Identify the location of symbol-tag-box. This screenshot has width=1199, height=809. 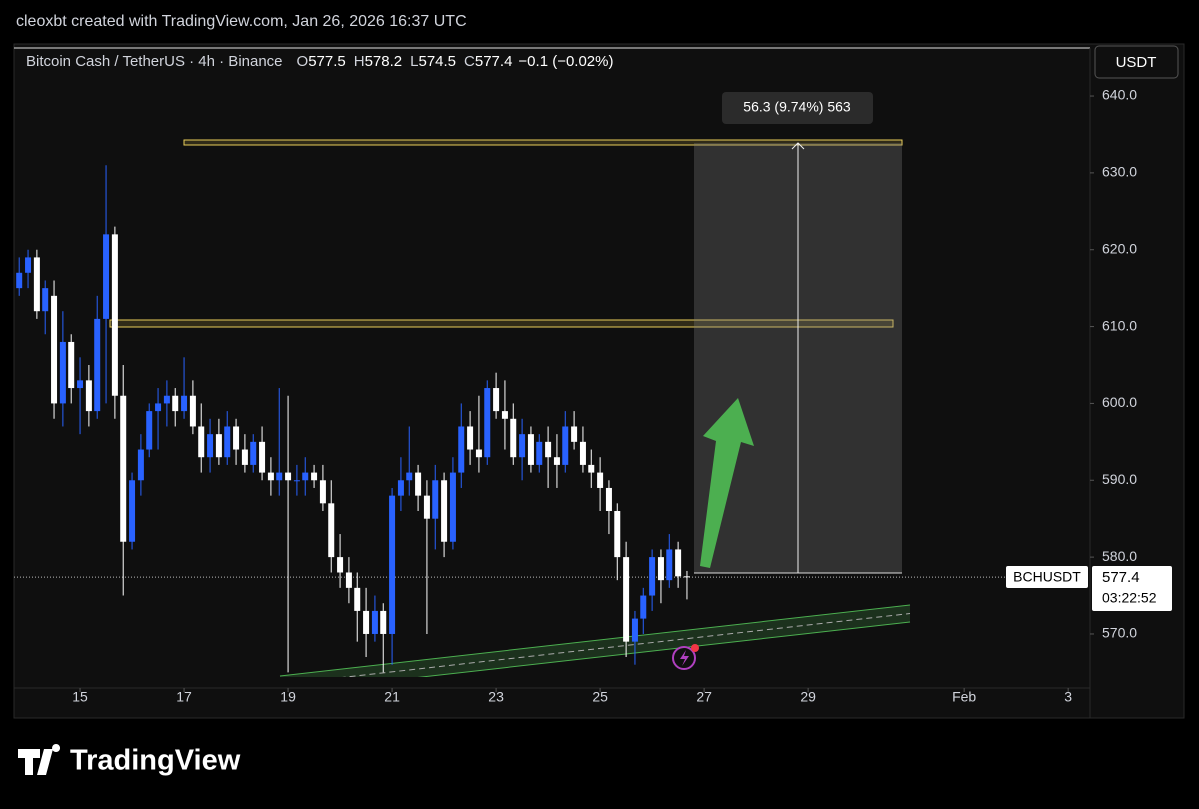
(1047, 577).